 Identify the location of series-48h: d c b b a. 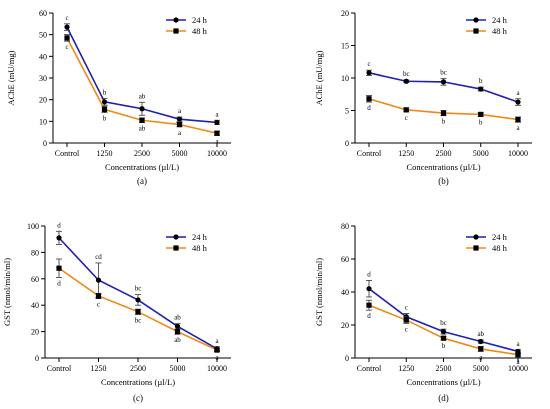
(443, 113).